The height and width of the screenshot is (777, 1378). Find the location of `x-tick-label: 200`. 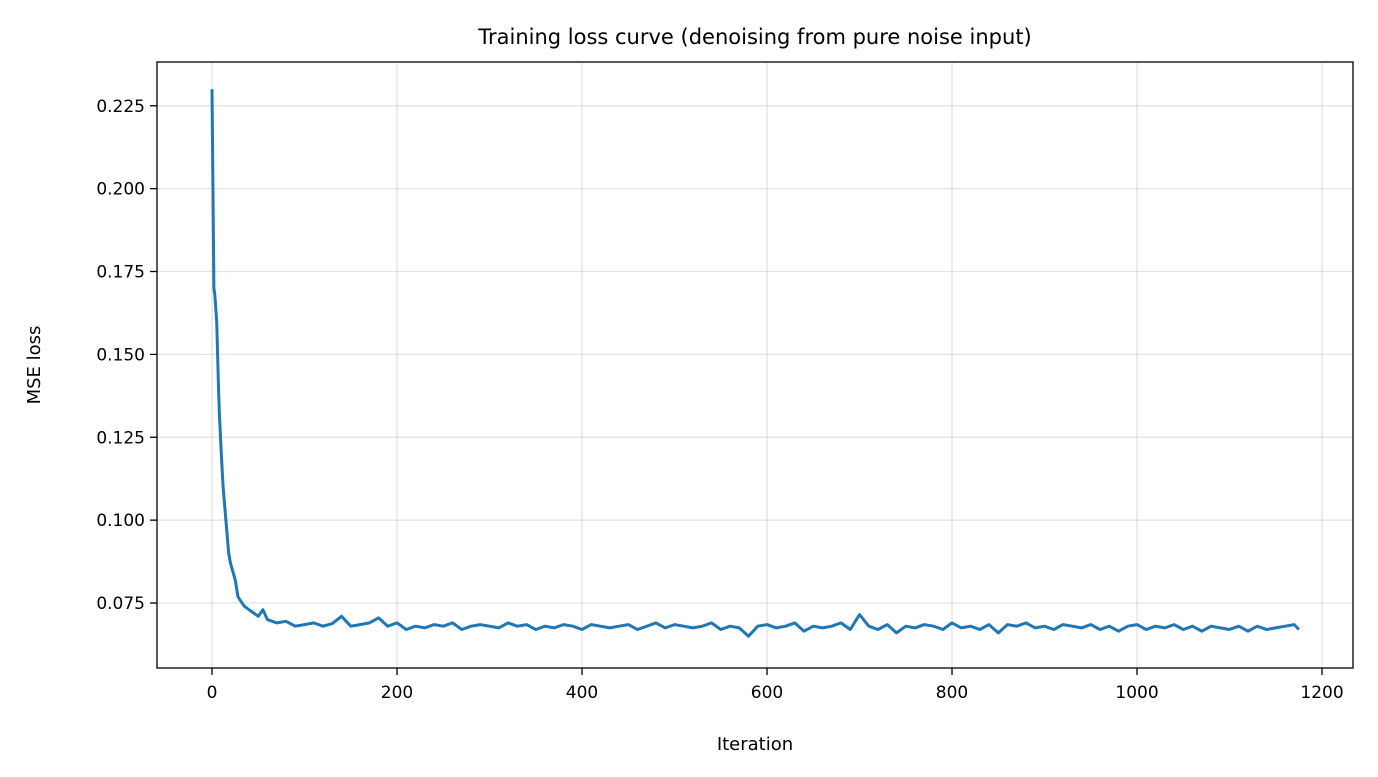

x-tick-label: 200 is located at coordinates (397, 693).